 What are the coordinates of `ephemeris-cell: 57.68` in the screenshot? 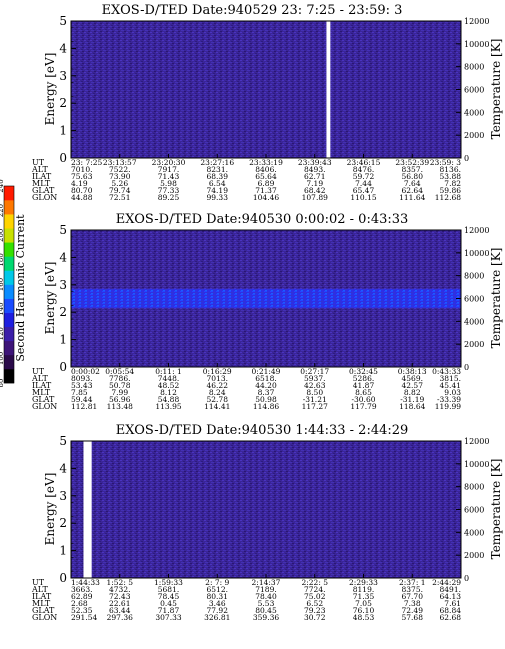 It's located at (413, 617).